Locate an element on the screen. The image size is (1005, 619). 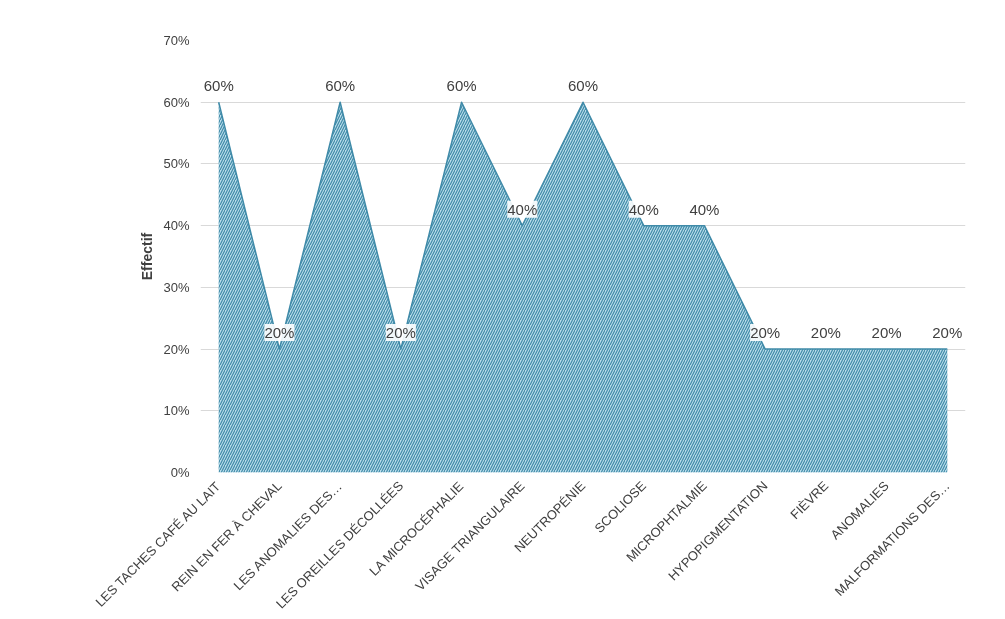
y-tick-label: 70% is located at coordinates (176, 40).